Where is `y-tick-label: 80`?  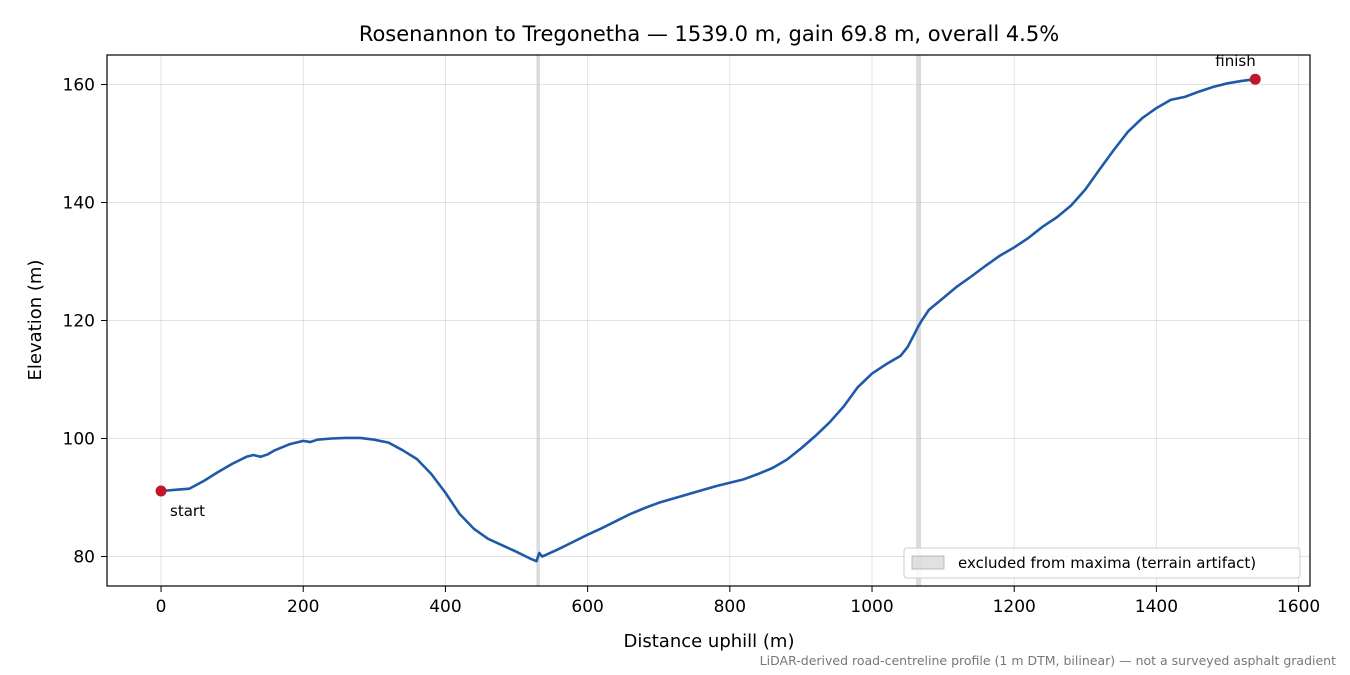
y-tick-label: 80 is located at coordinates (84, 558).